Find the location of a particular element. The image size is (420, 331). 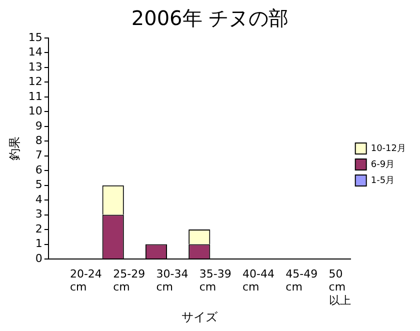

y-tick-label: 9 is located at coordinates (38, 125).